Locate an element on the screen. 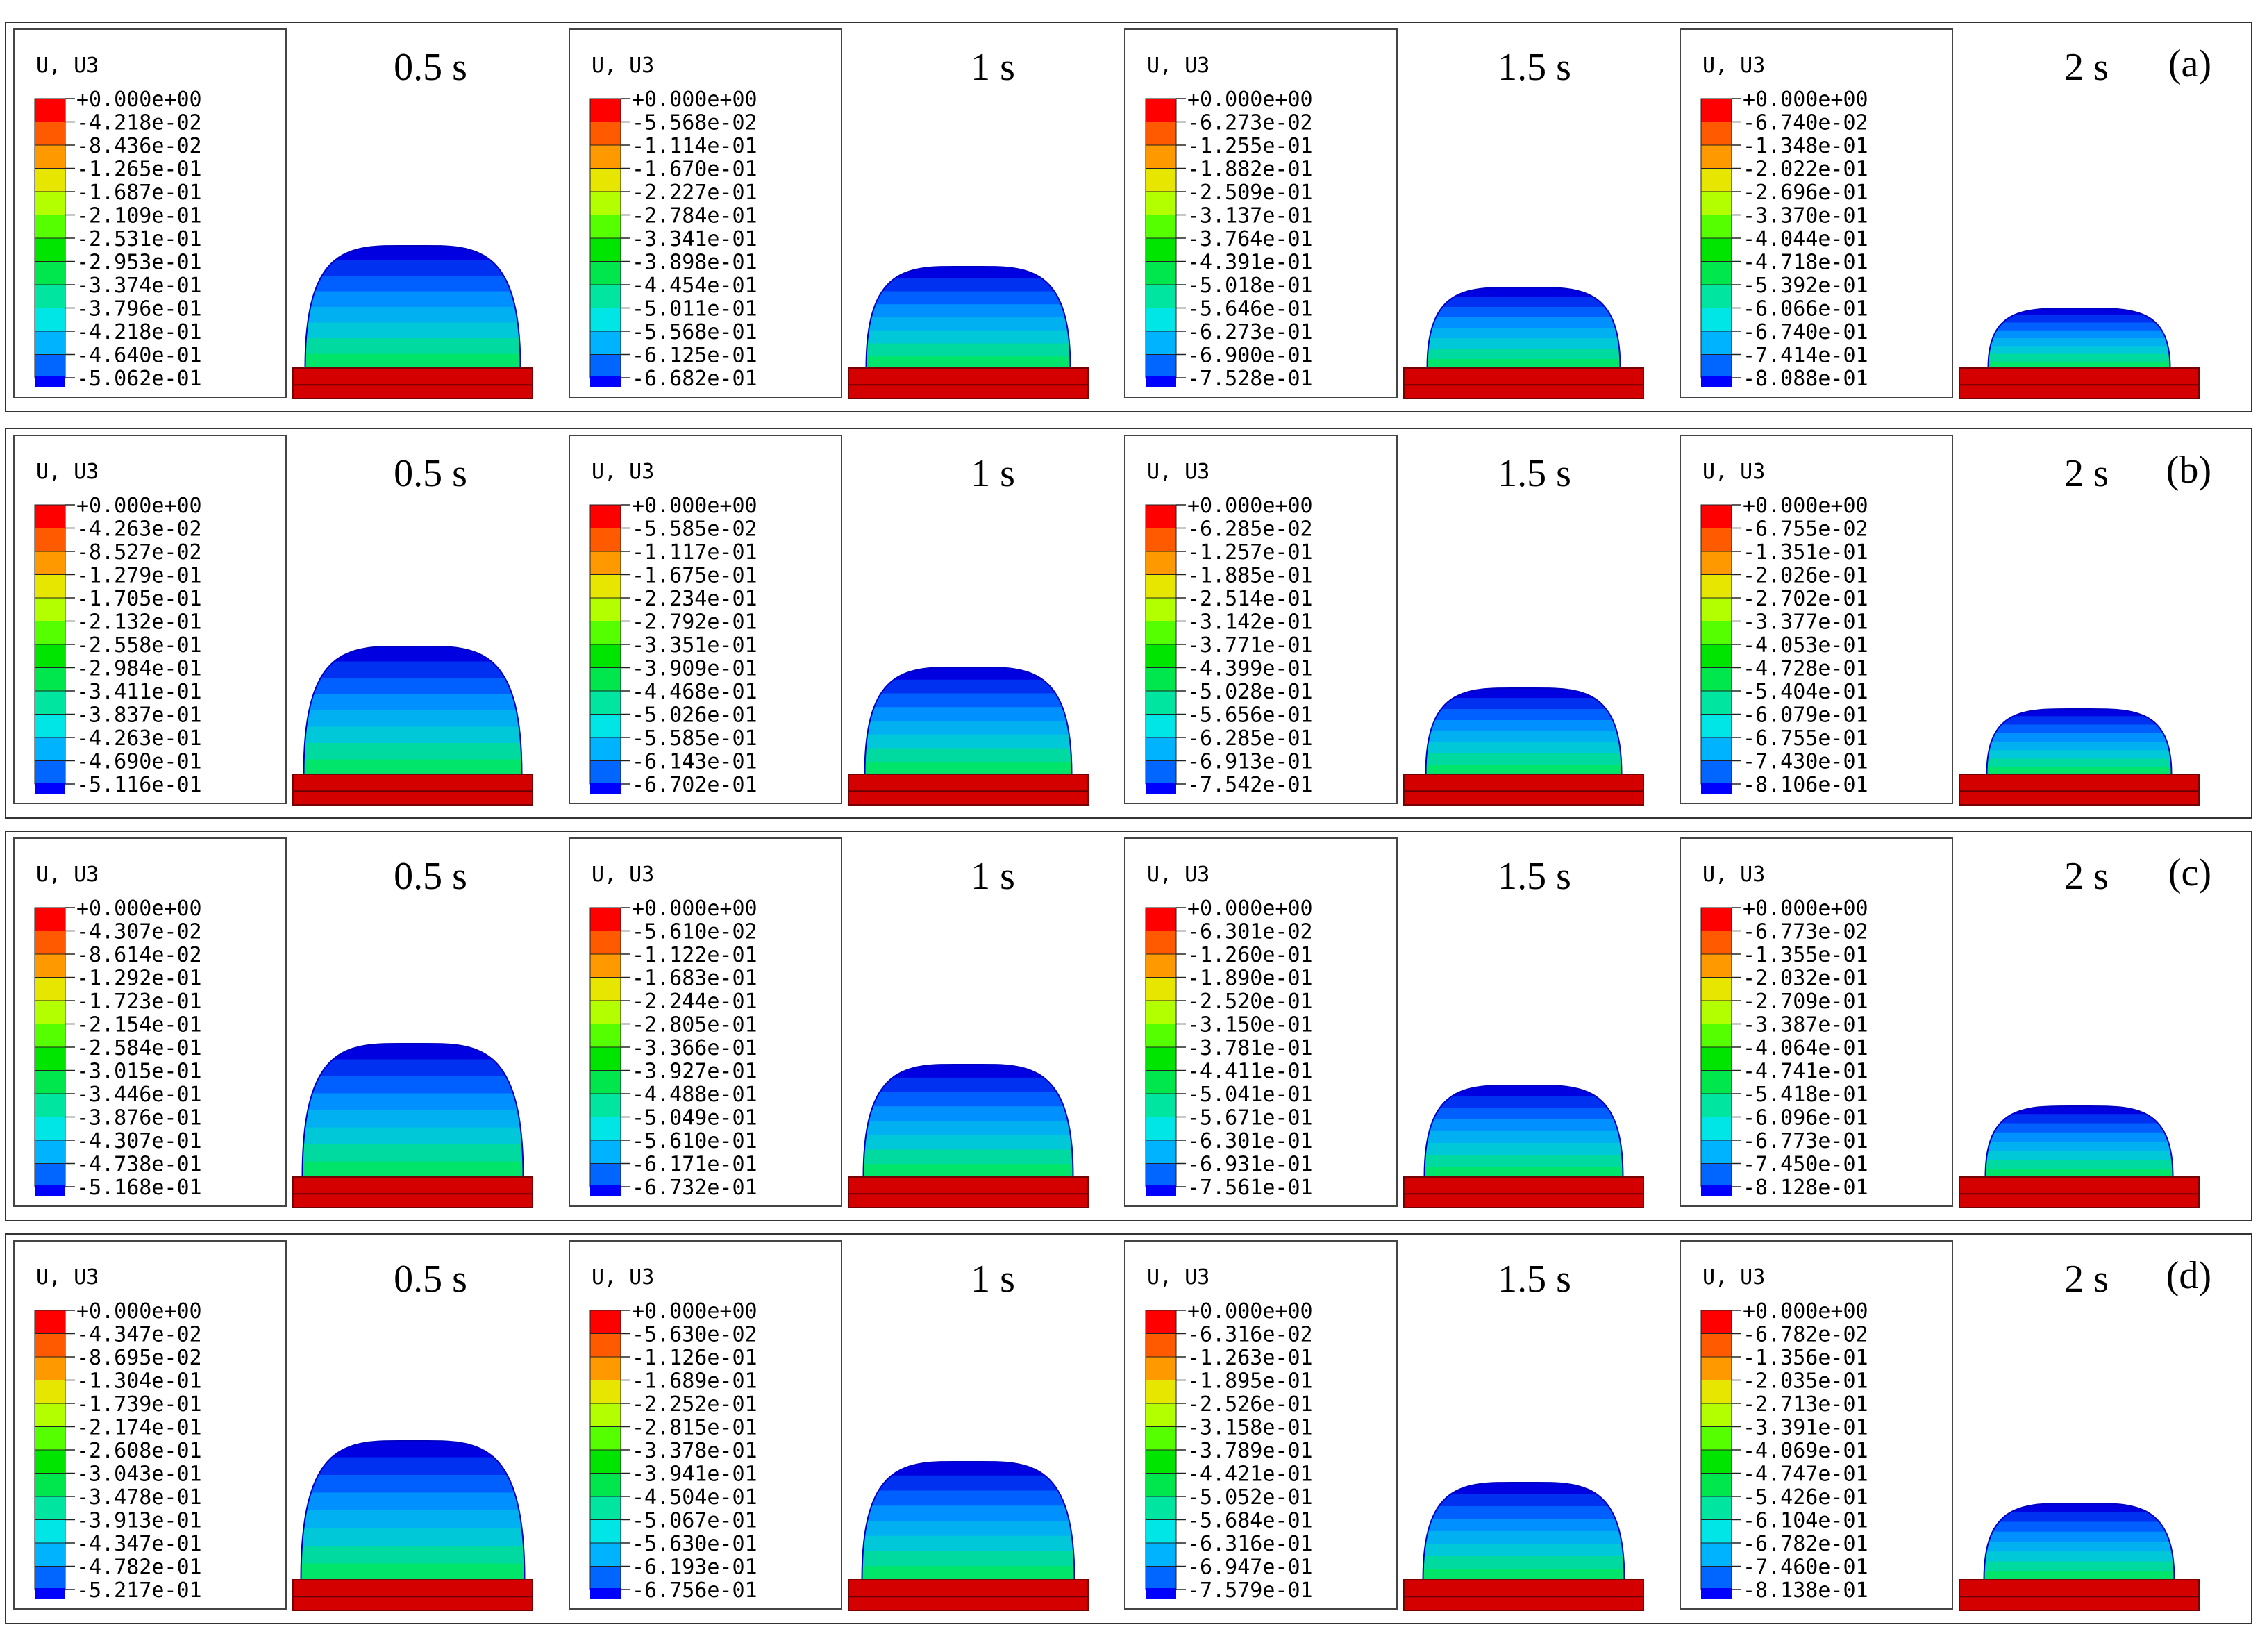  legend-value: -4.411e-01 is located at coordinates (1250, 1072).